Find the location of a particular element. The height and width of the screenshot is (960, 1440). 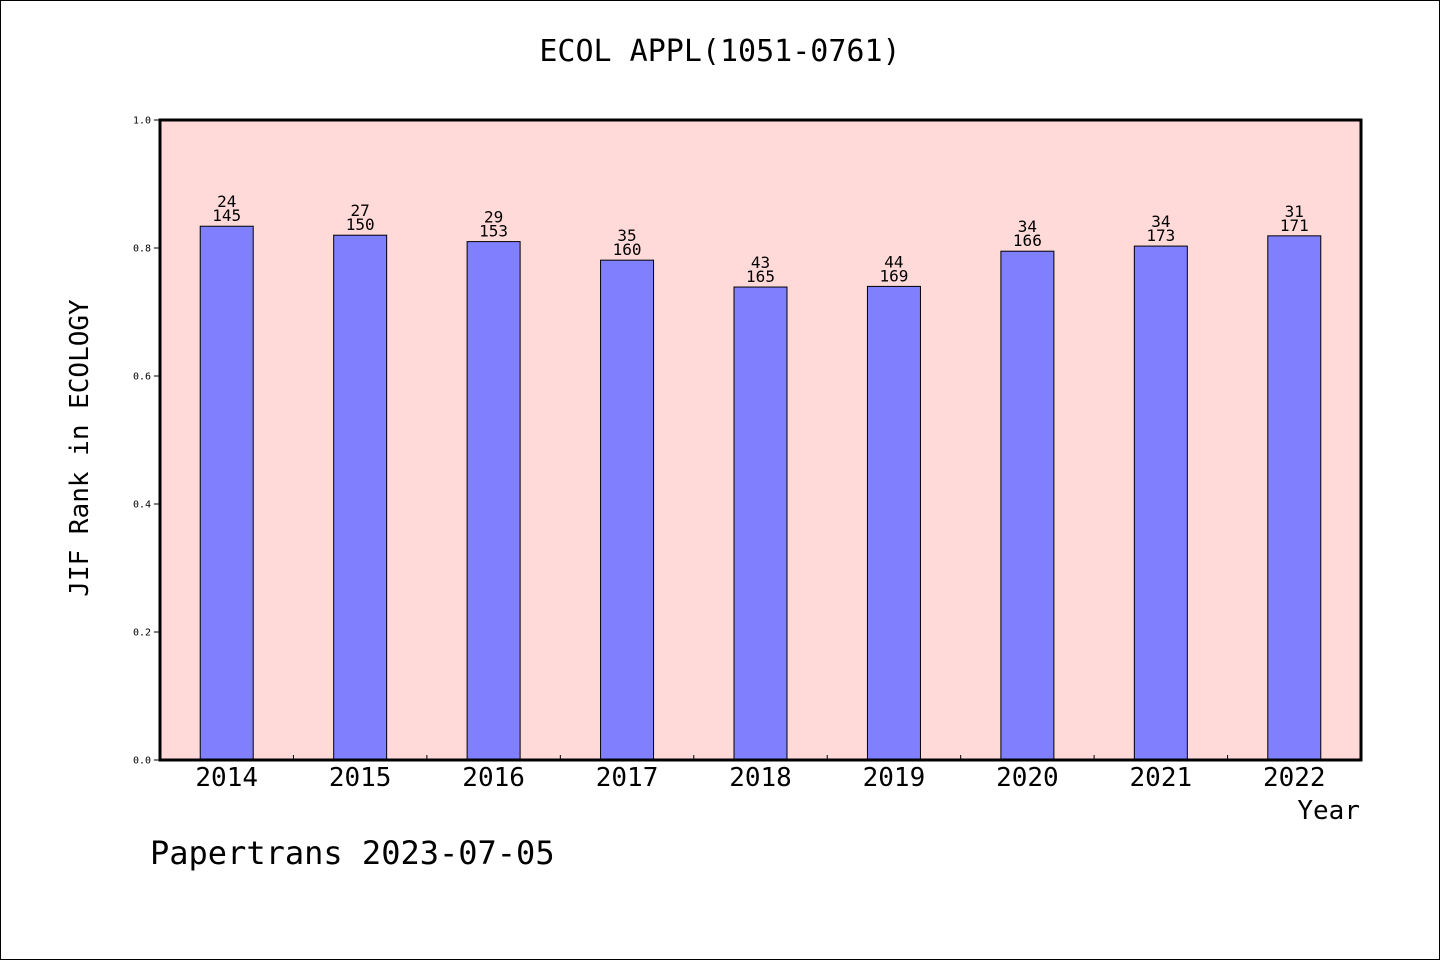

bar-total-label: 173 is located at coordinates (1160, 235).